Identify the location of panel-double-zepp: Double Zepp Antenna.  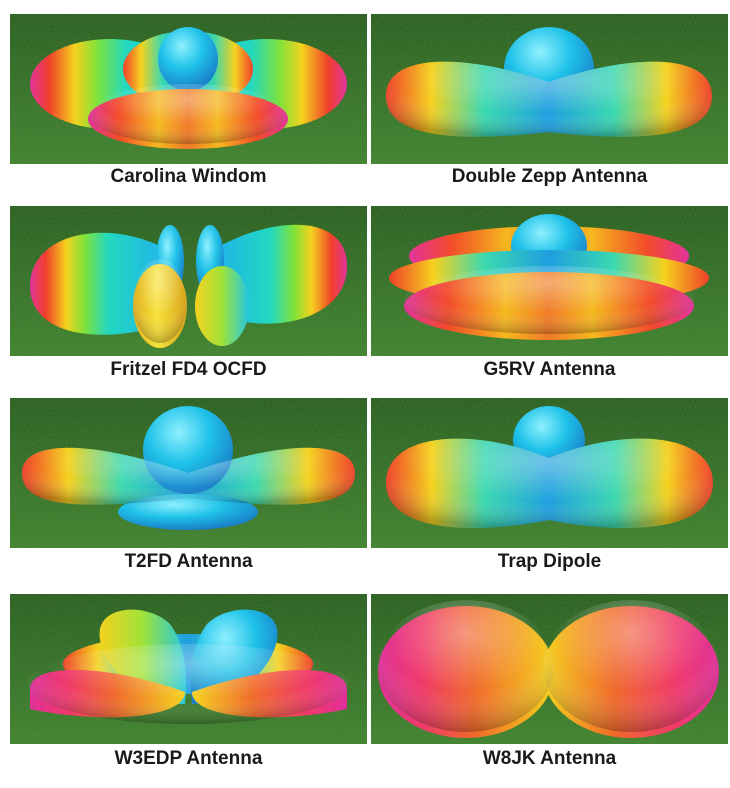
(549, 100).